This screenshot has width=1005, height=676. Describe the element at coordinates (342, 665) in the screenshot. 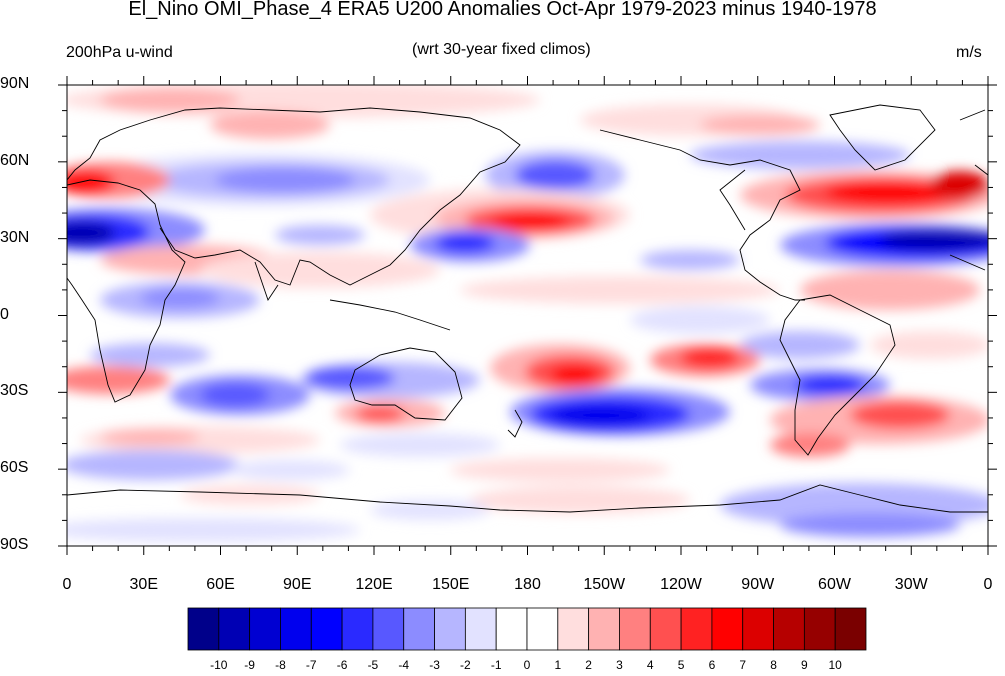

I see `colorbar-label: -6` at that location.